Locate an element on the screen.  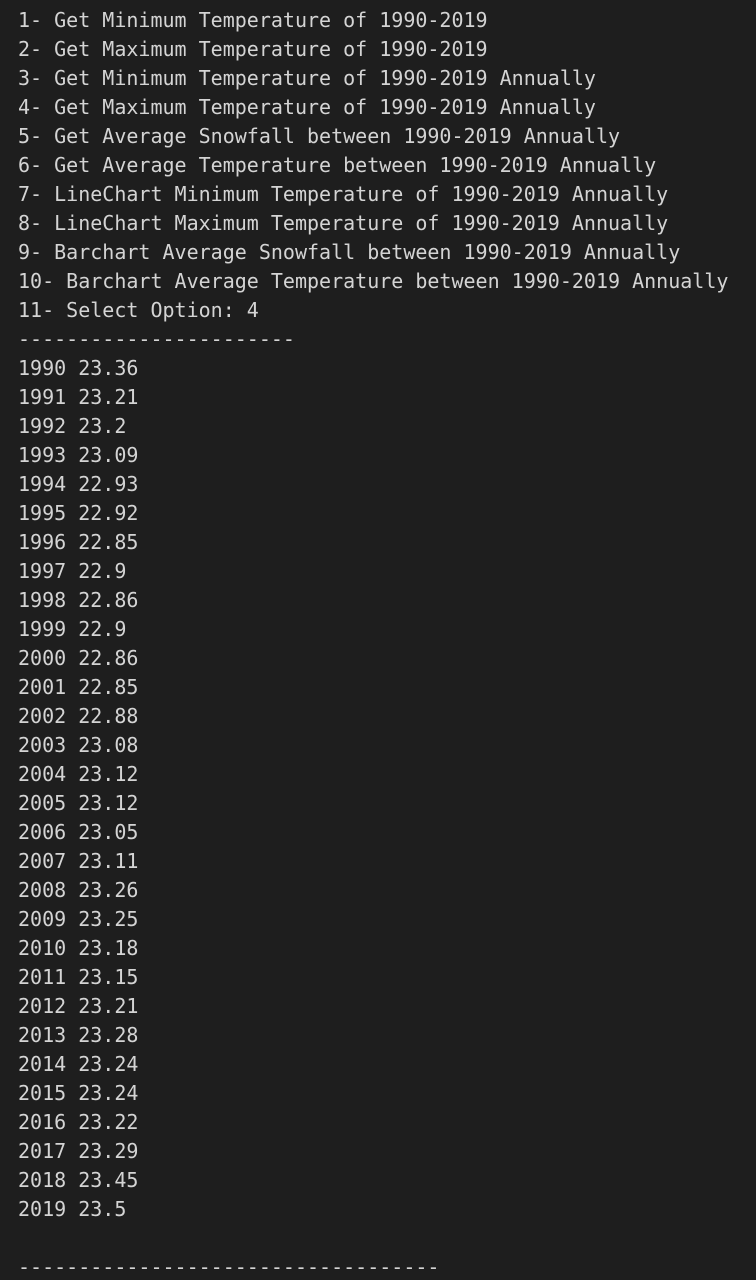
output-row: 2006 23.05 is located at coordinates (387, 832).